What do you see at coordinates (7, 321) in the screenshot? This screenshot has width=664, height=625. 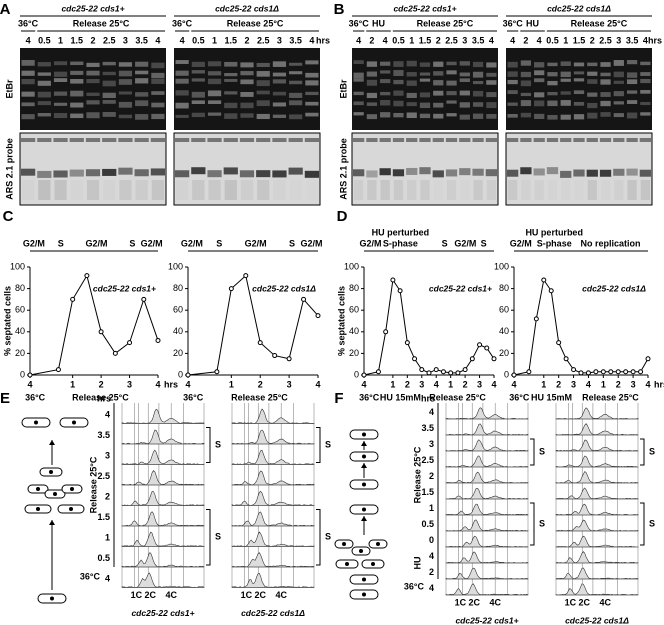 I see `y-axis-label: % septated cells` at bounding box center [7, 321].